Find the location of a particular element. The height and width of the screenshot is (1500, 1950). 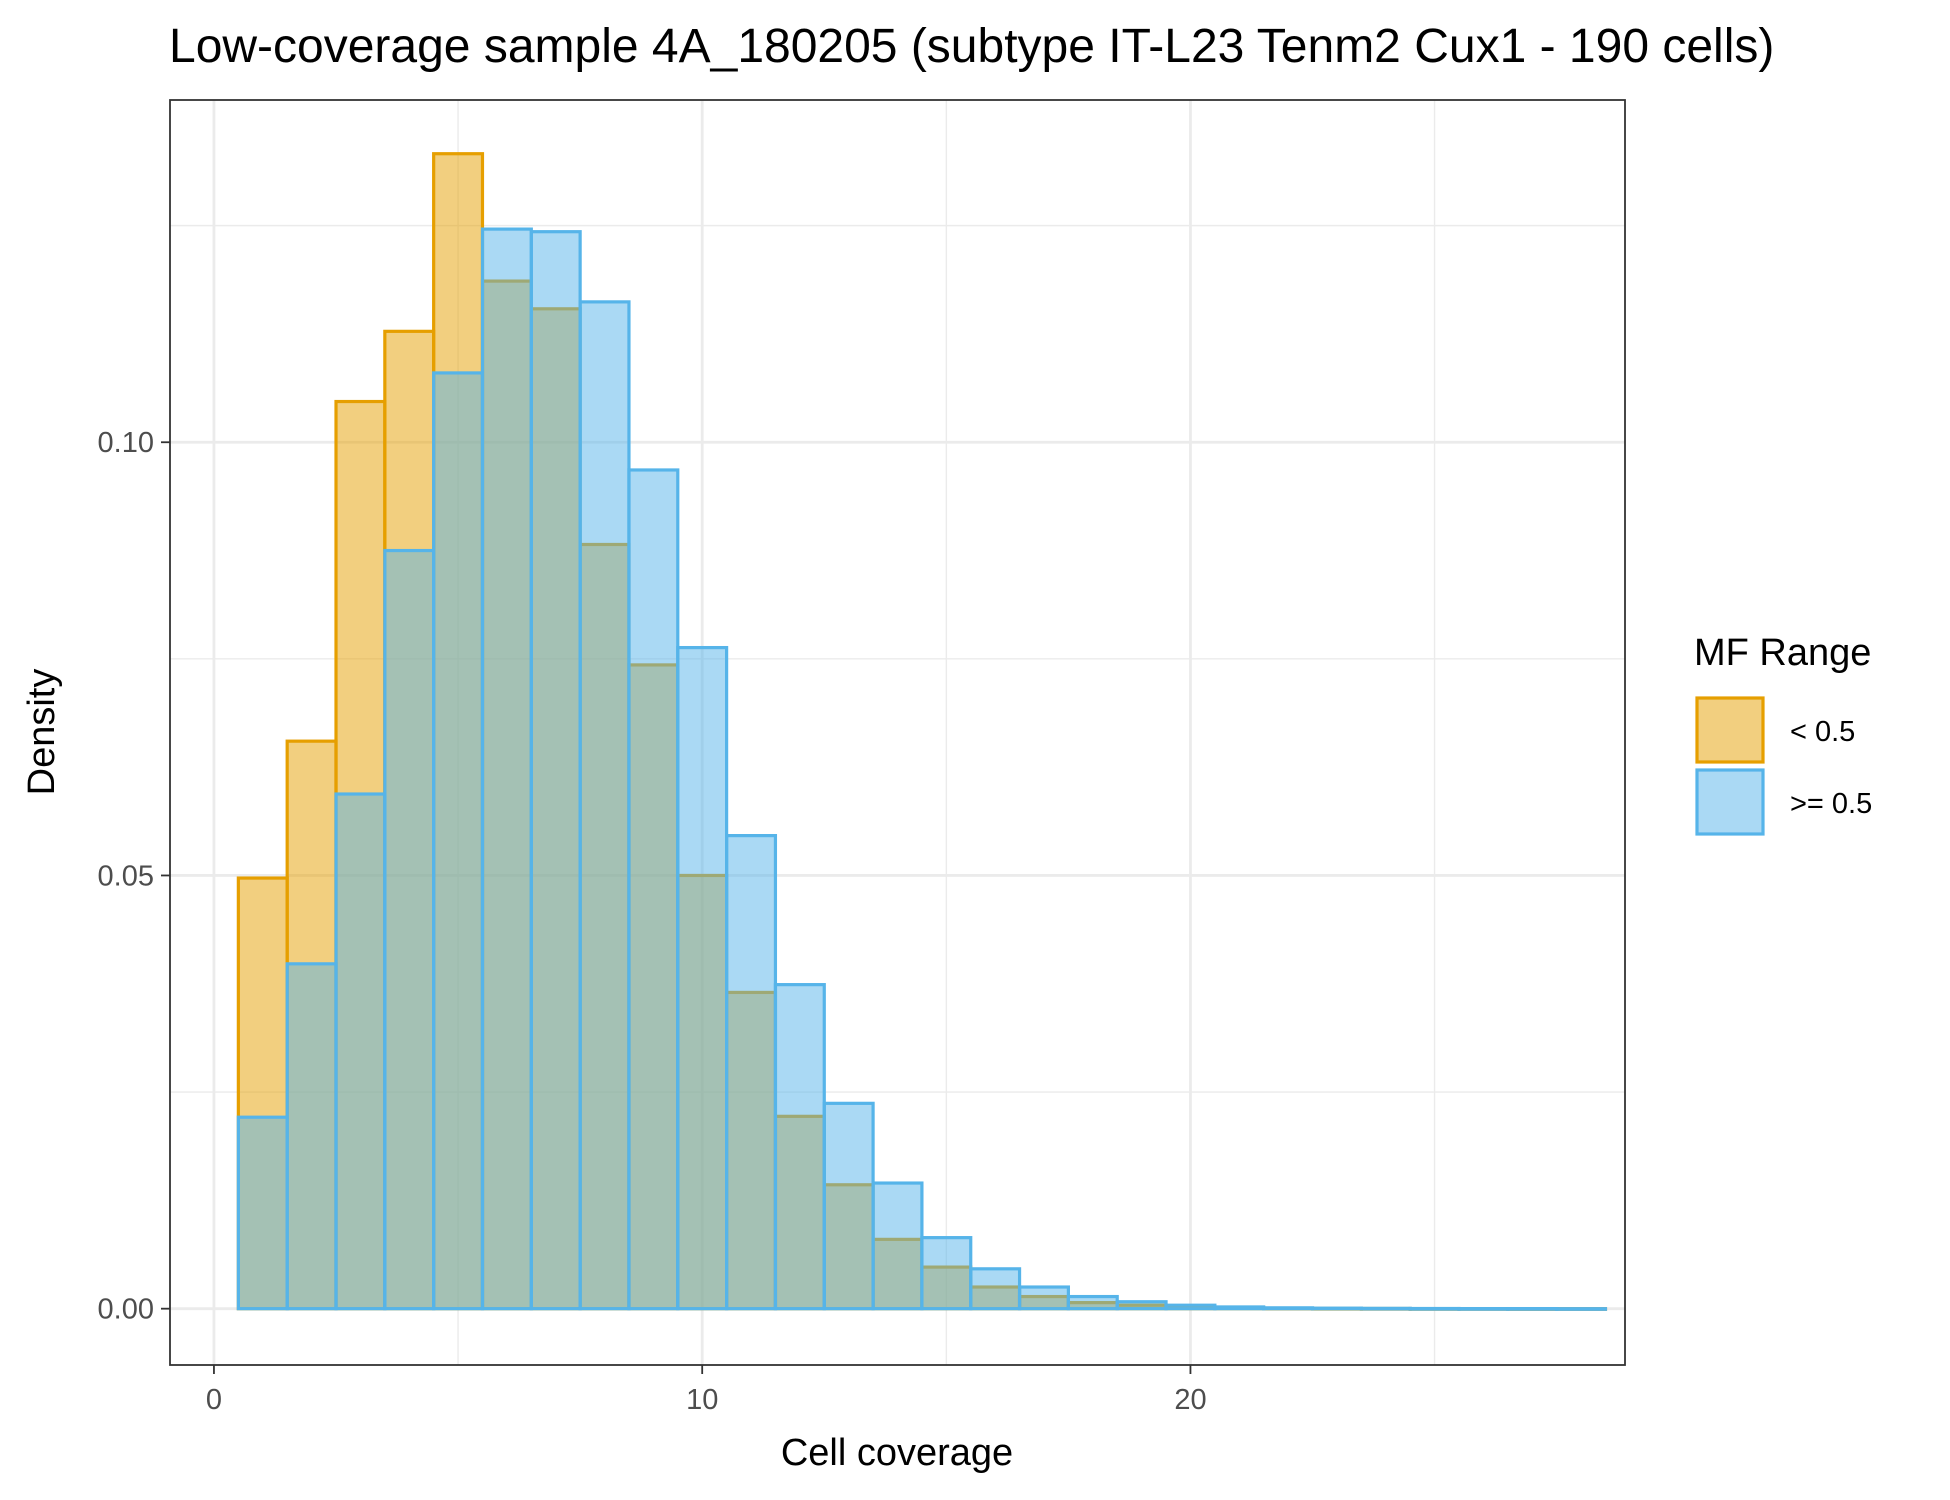

x-tick-label: 20 is located at coordinates (1190, 1400).